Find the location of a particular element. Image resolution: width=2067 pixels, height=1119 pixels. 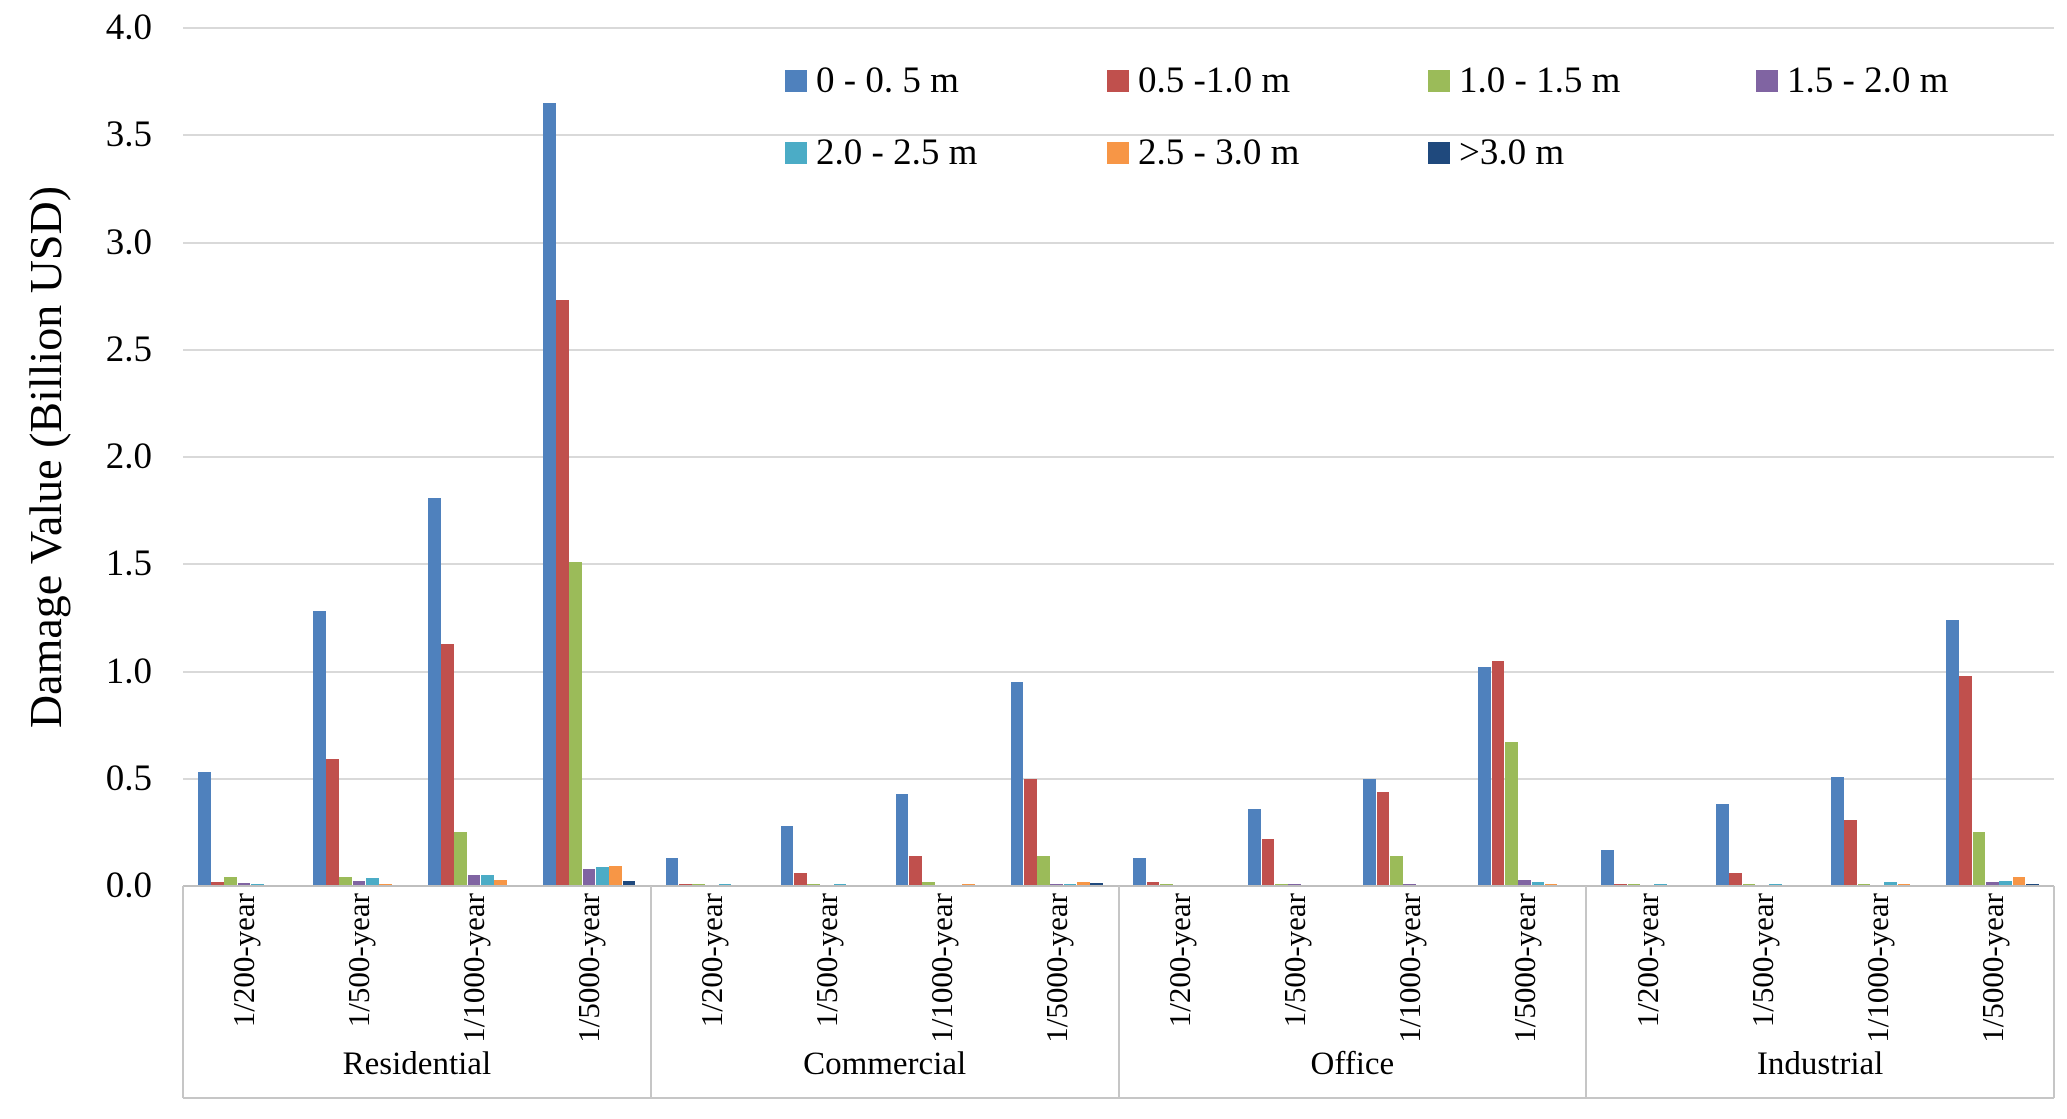

legend-item-3-0-m: >3.0 m is located at coordinates (1496, 153).